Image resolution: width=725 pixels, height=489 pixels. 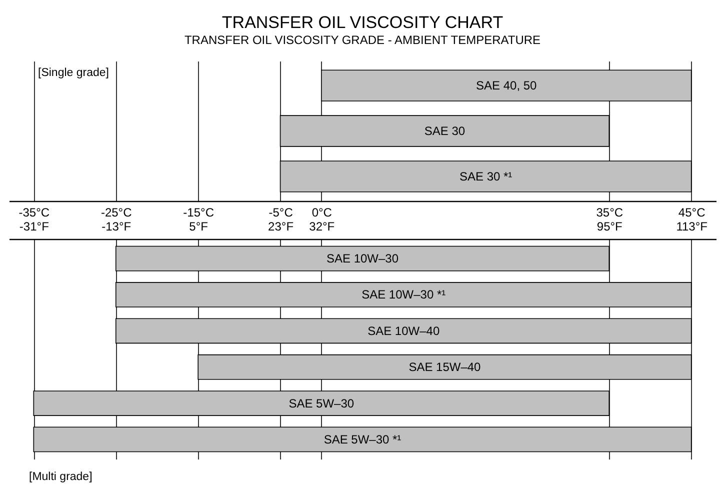 What do you see at coordinates (116, 213) in the screenshot?
I see `x-tick-label: -25°C` at bounding box center [116, 213].